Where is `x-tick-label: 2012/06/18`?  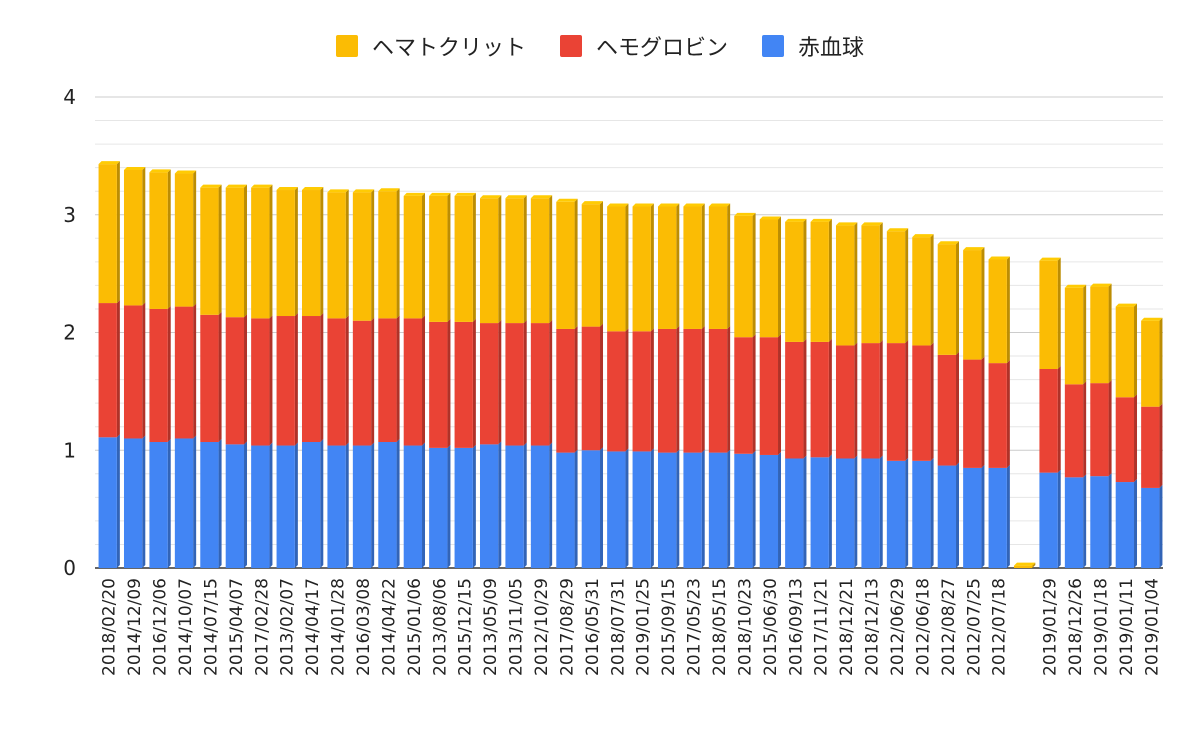 x-tick-label: 2012/06/18 is located at coordinates (923, 627).